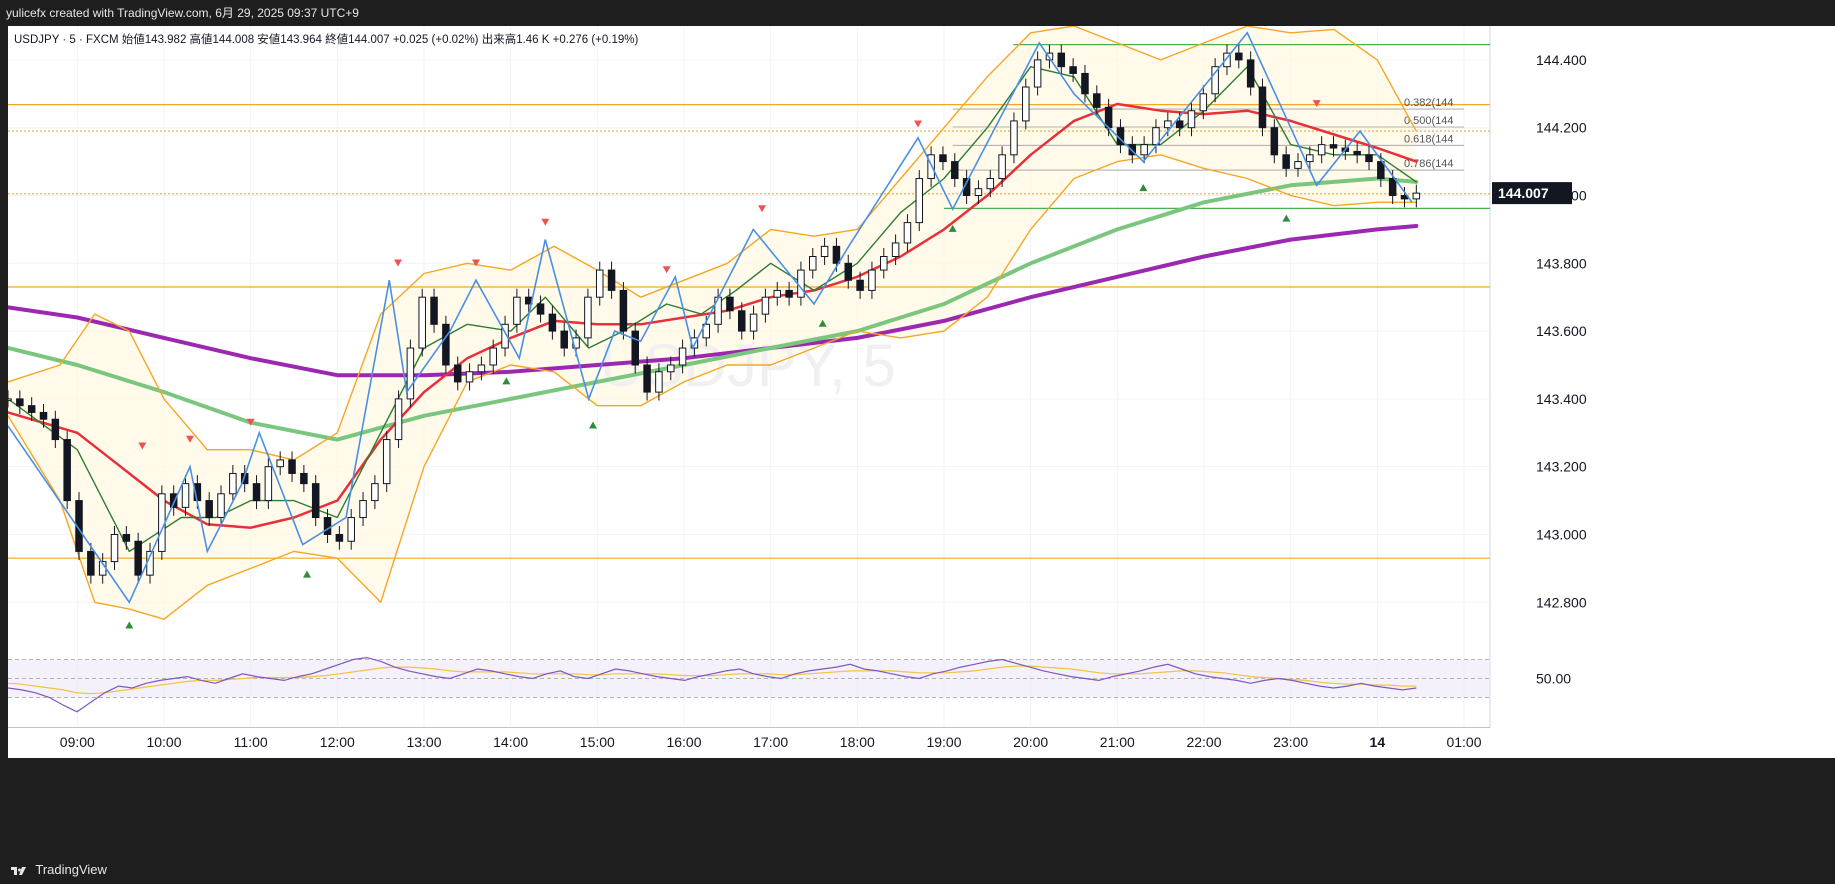 This screenshot has width=1835, height=884. I want to click on oscillator-level-label: 50.00, so click(1553, 679).